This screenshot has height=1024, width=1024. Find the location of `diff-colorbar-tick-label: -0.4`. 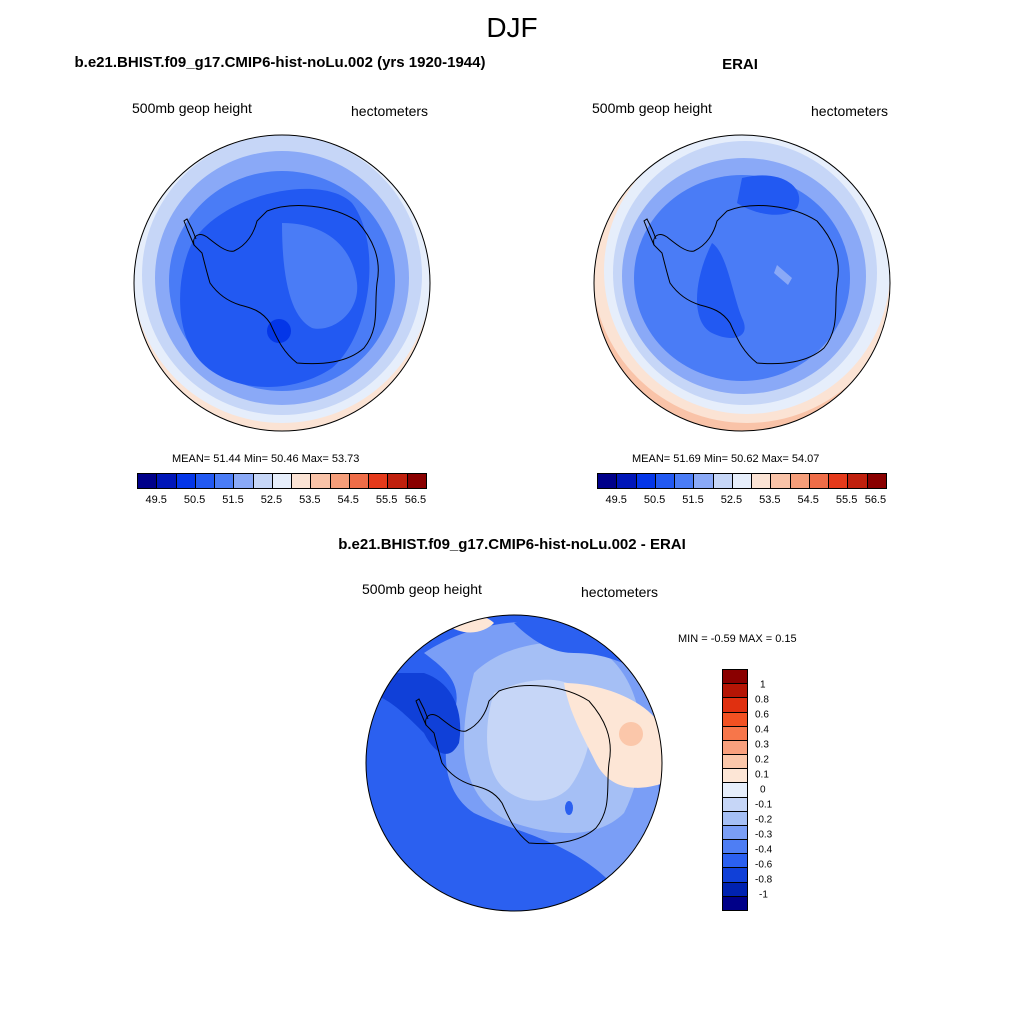

diff-colorbar-tick-label: -0.4 is located at coordinates (764, 850).